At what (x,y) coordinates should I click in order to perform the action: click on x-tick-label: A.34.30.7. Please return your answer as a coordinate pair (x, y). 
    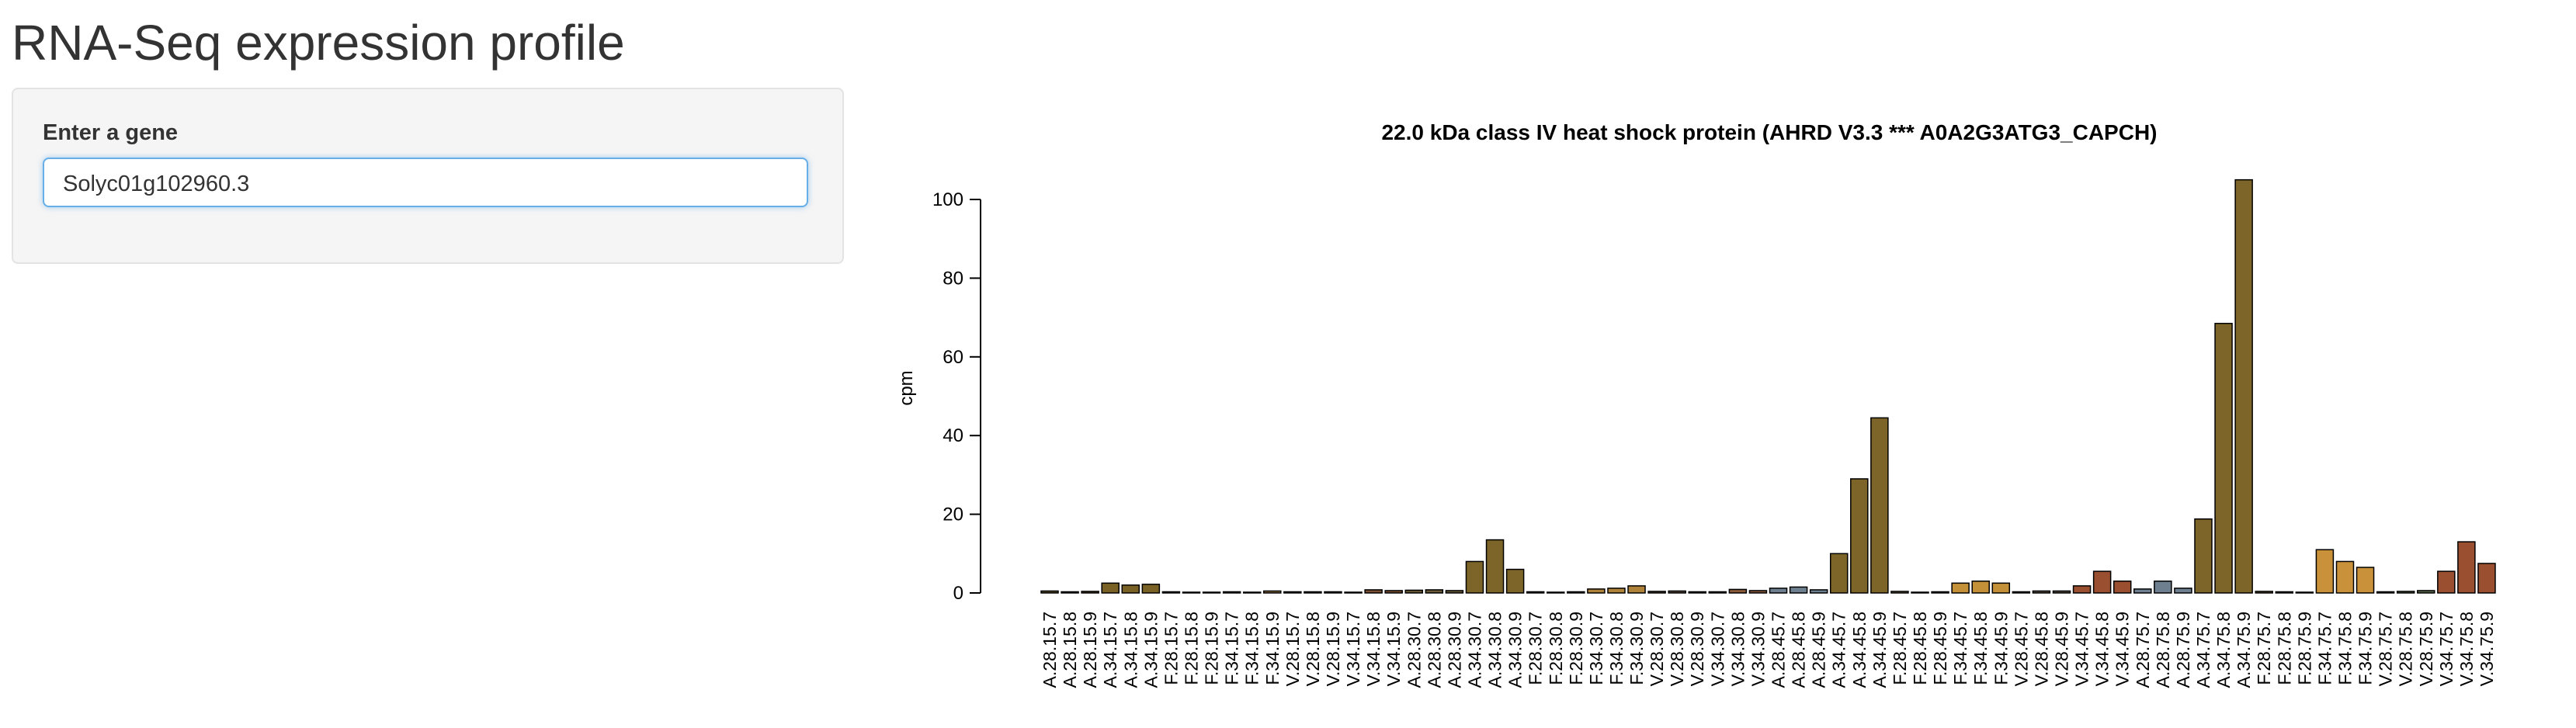
    Looking at the image, I should click on (1474, 650).